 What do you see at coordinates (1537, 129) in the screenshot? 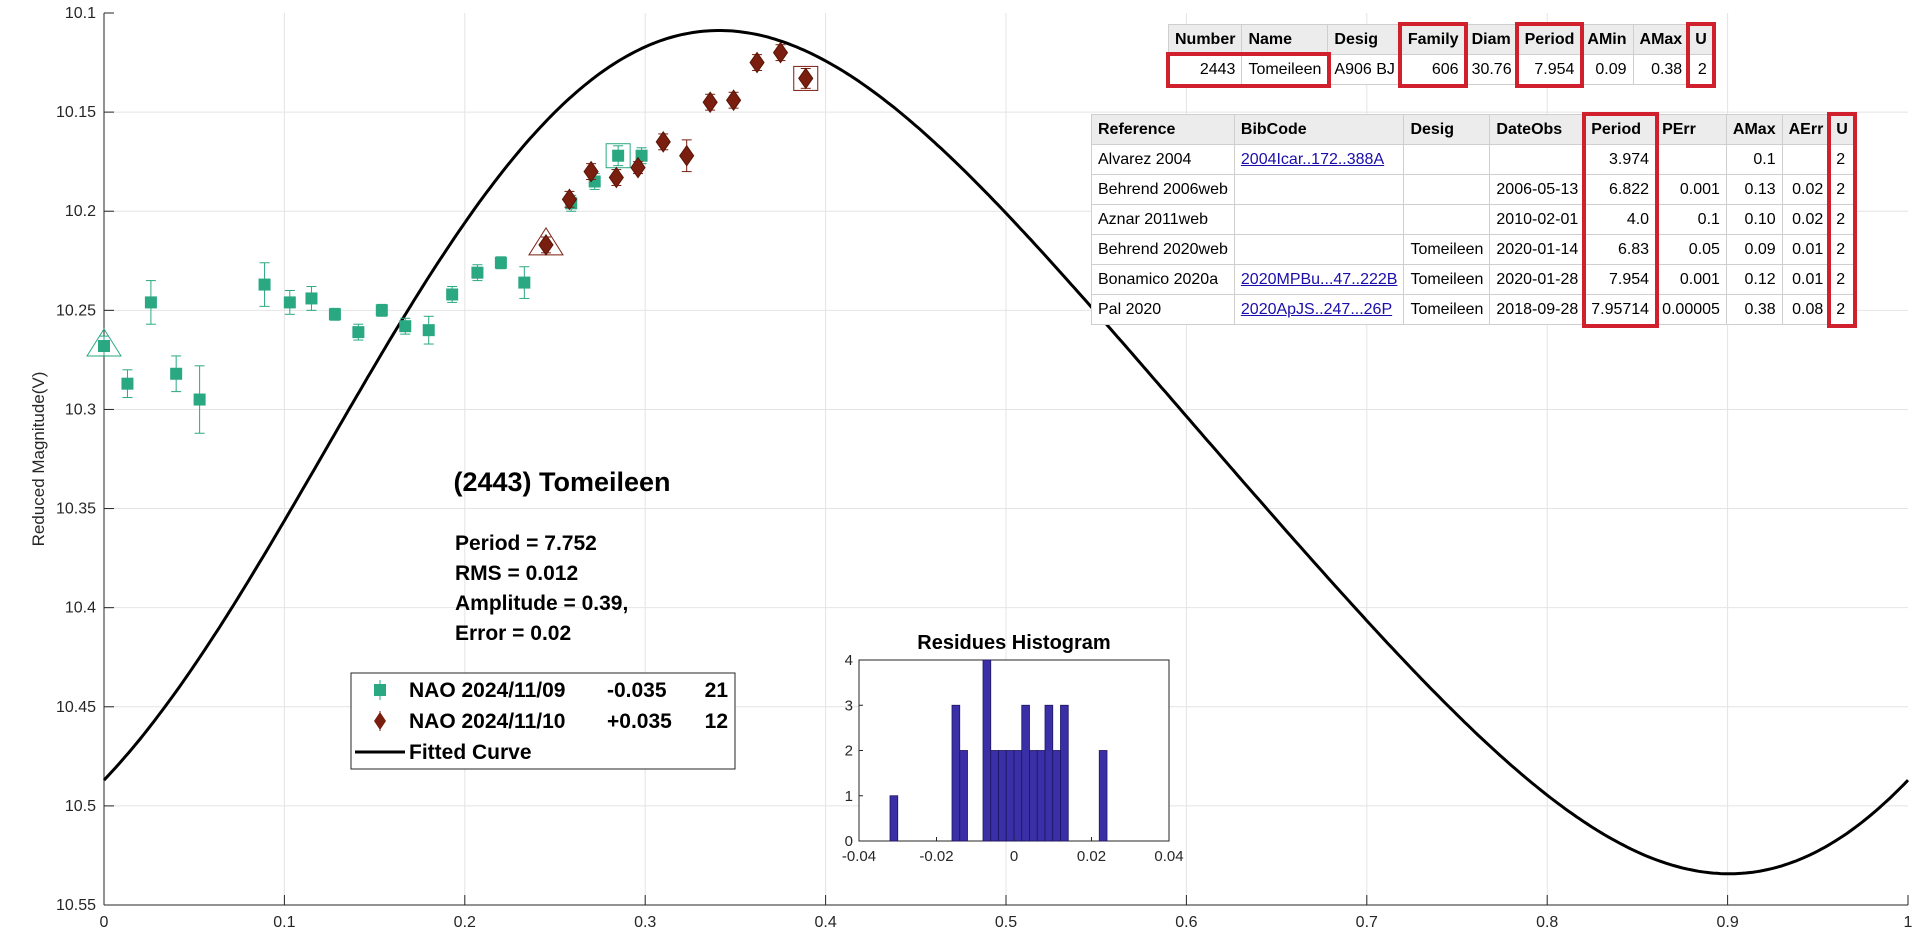
I see `ref-col-dateobs: DateObs` at bounding box center [1537, 129].